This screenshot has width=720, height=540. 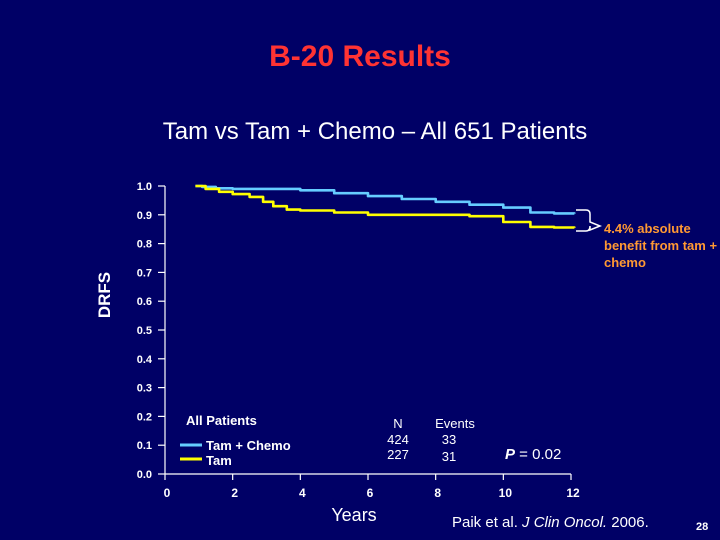 What do you see at coordinates (589, 220) in the screenshot?
I see `benefit-bracket` at bounding box center [589, 220].